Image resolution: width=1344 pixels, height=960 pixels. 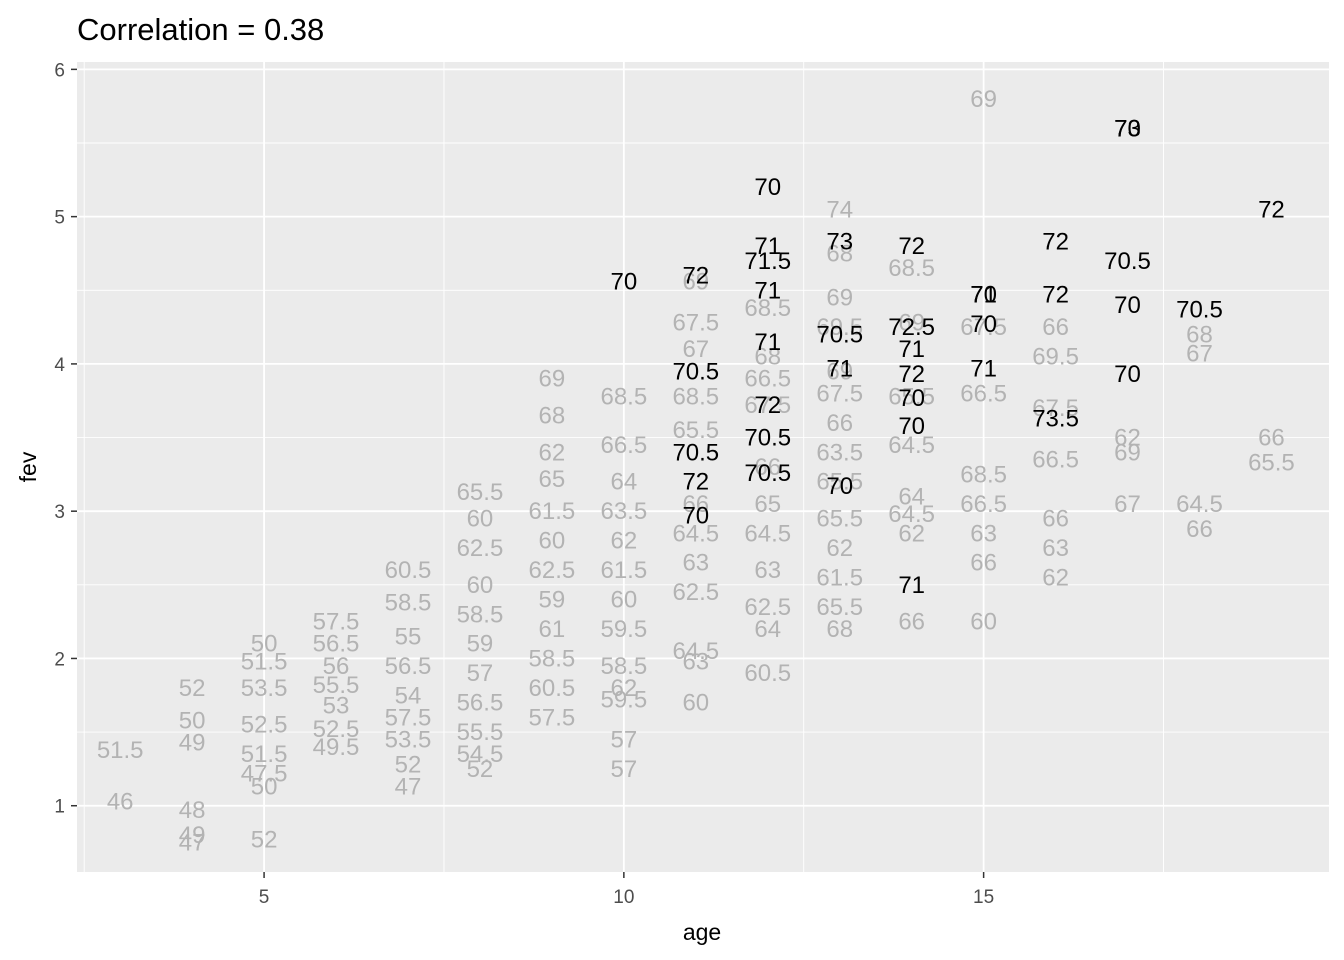 I want to click on y-tick-label: 2, so click(x=59, y=659).